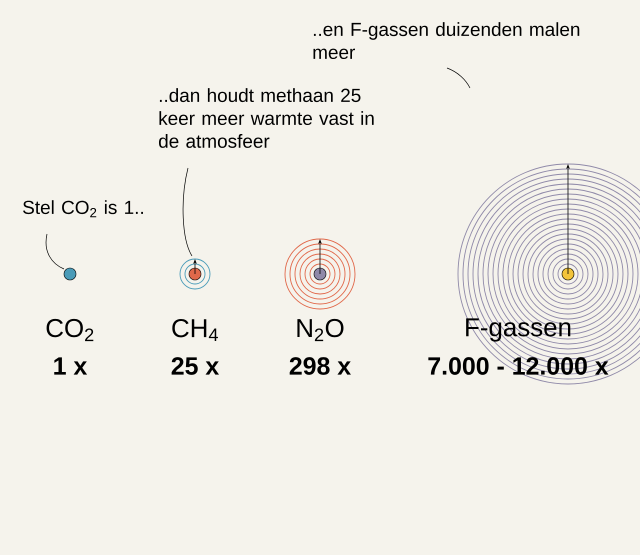 Image resolution: width=640 pixels, height=555 pixels. What do you see at coordinates (320, 366) in the screenshot?
I see `data-label: 298 x` at bounding box center [320, 366].